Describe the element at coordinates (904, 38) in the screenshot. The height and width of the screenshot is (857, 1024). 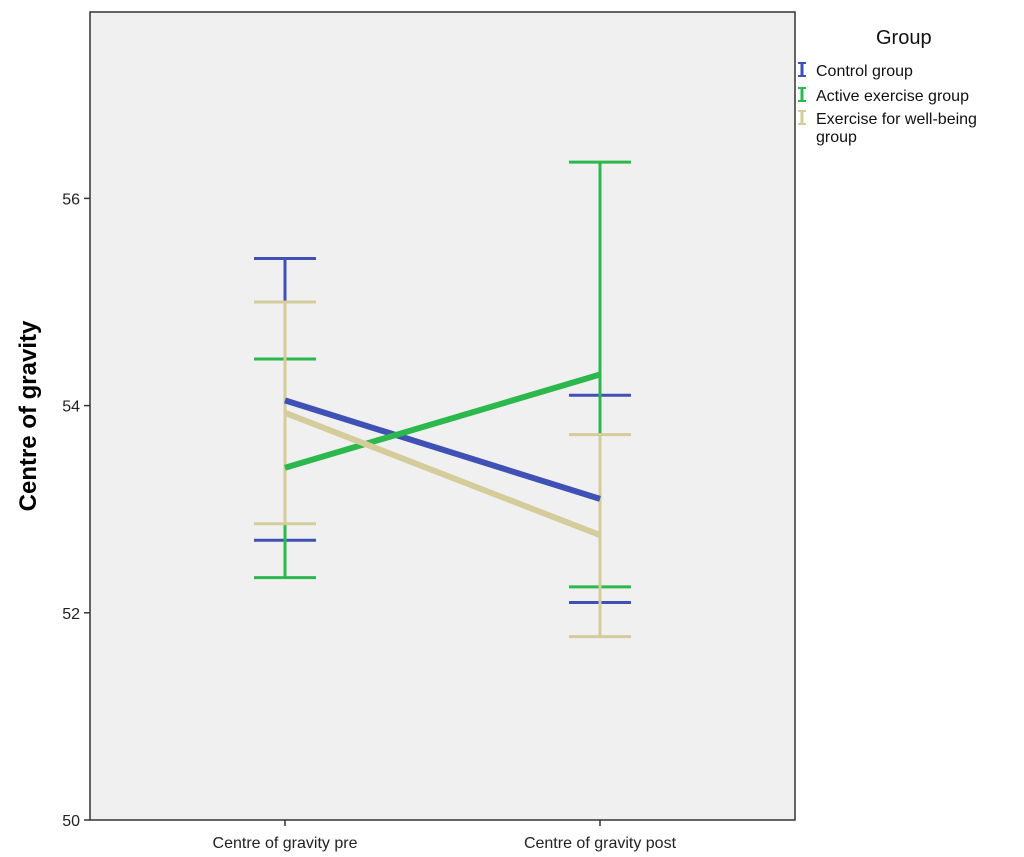
I see `legend-title: Group` at that location.